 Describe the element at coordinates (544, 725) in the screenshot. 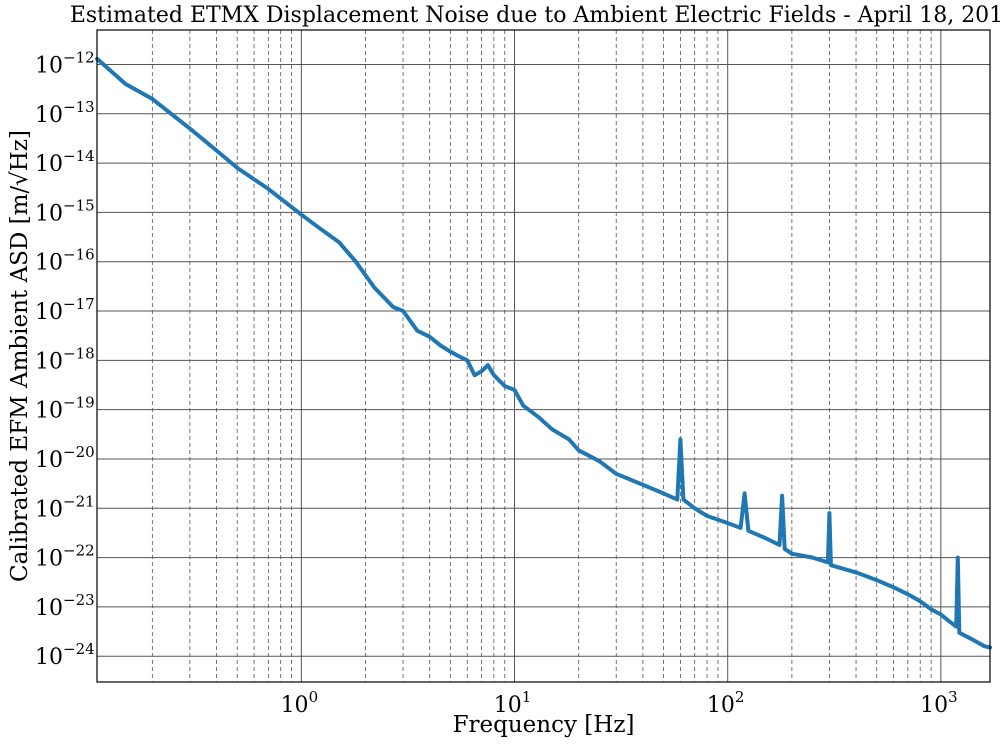

I see `x-axis-title: Frequency [Hz]` at that location.